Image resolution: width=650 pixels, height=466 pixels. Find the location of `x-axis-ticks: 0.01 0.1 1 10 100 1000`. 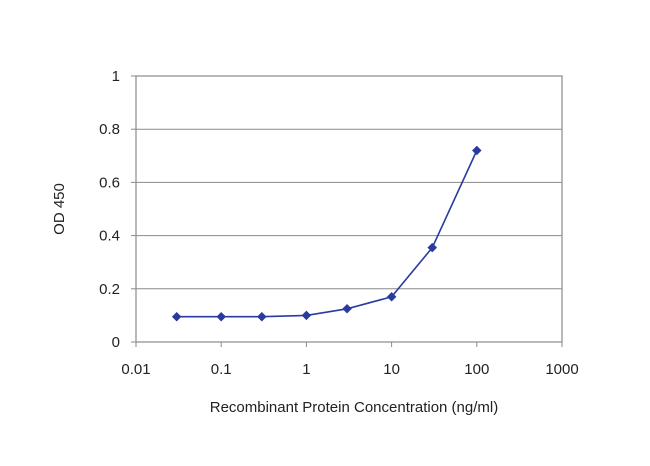

x-axis-ticks: 0.01 0.1 1 10 100 1000 is located at coordinates (350, 360).